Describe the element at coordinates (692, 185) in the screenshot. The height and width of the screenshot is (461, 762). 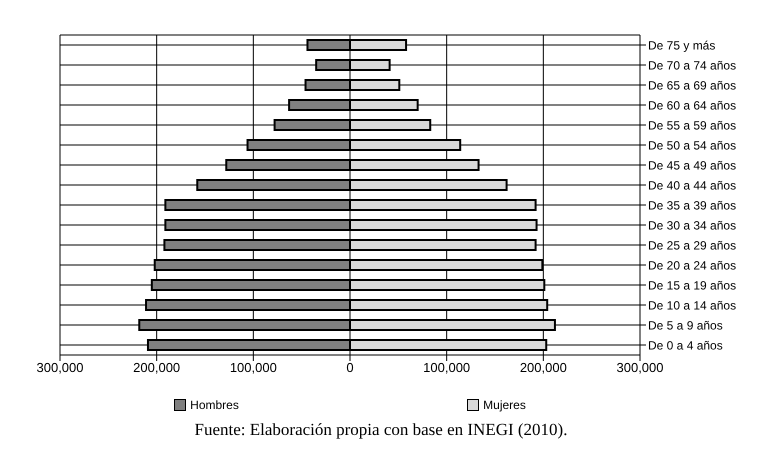
I see `y-tick-label: De 40 a 44 años` at that location.